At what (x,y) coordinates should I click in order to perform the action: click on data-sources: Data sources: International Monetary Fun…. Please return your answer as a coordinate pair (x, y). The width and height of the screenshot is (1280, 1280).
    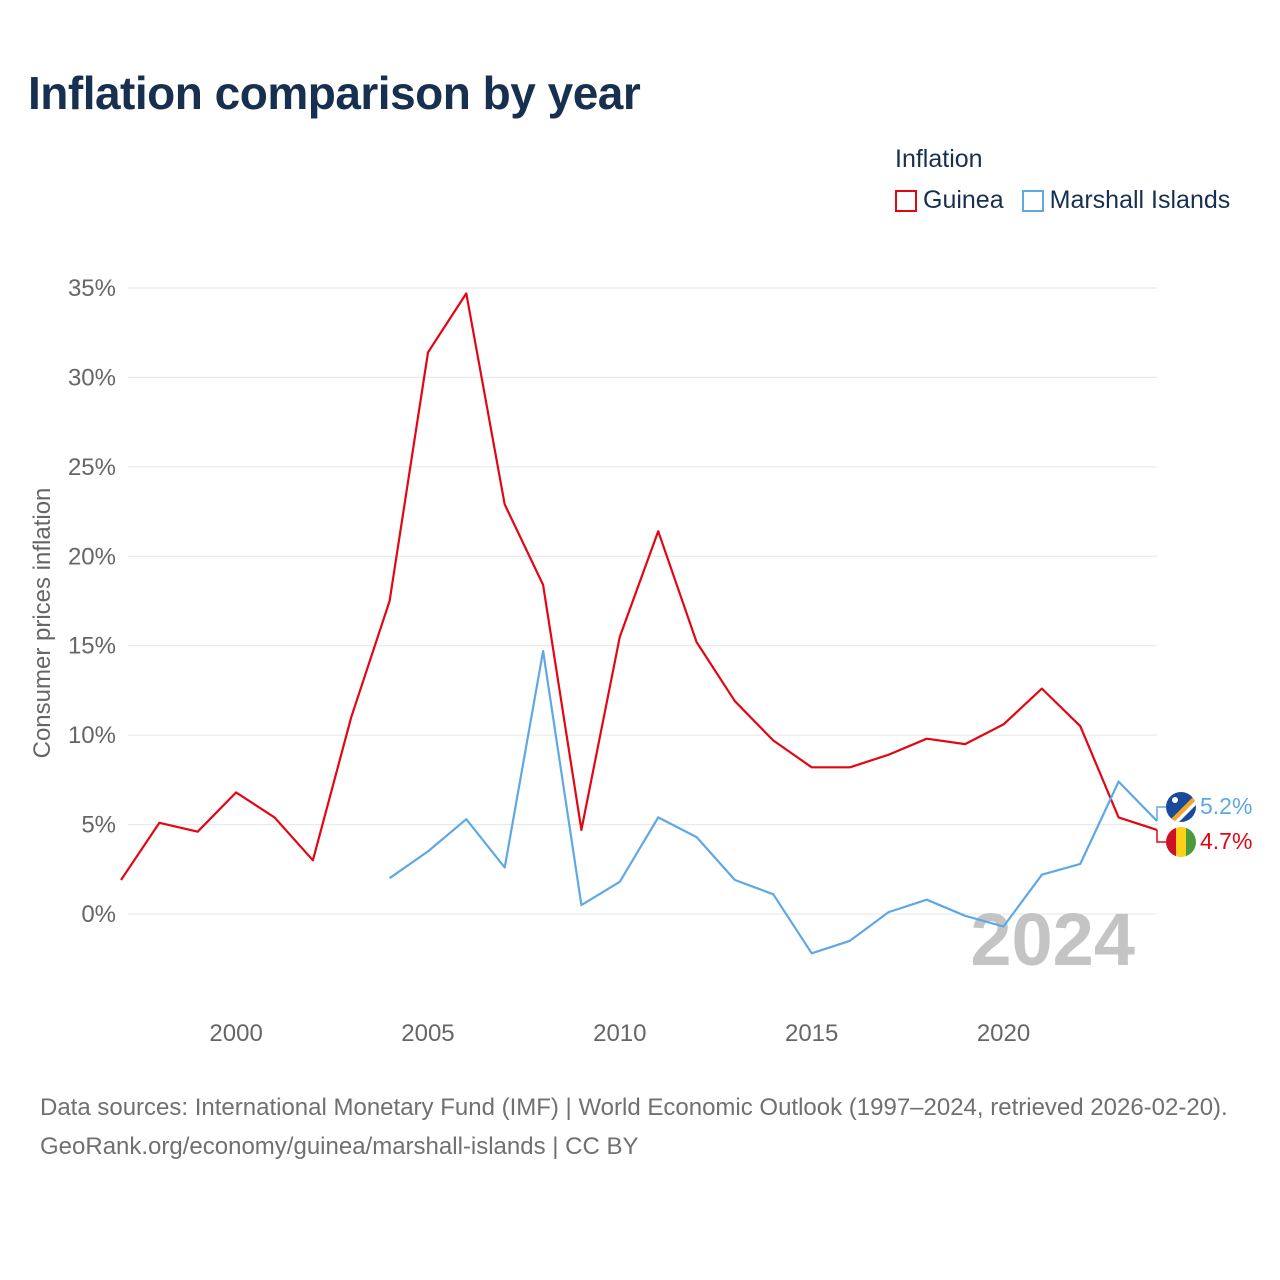
    Looking at the image, I should click on (634, 1107).